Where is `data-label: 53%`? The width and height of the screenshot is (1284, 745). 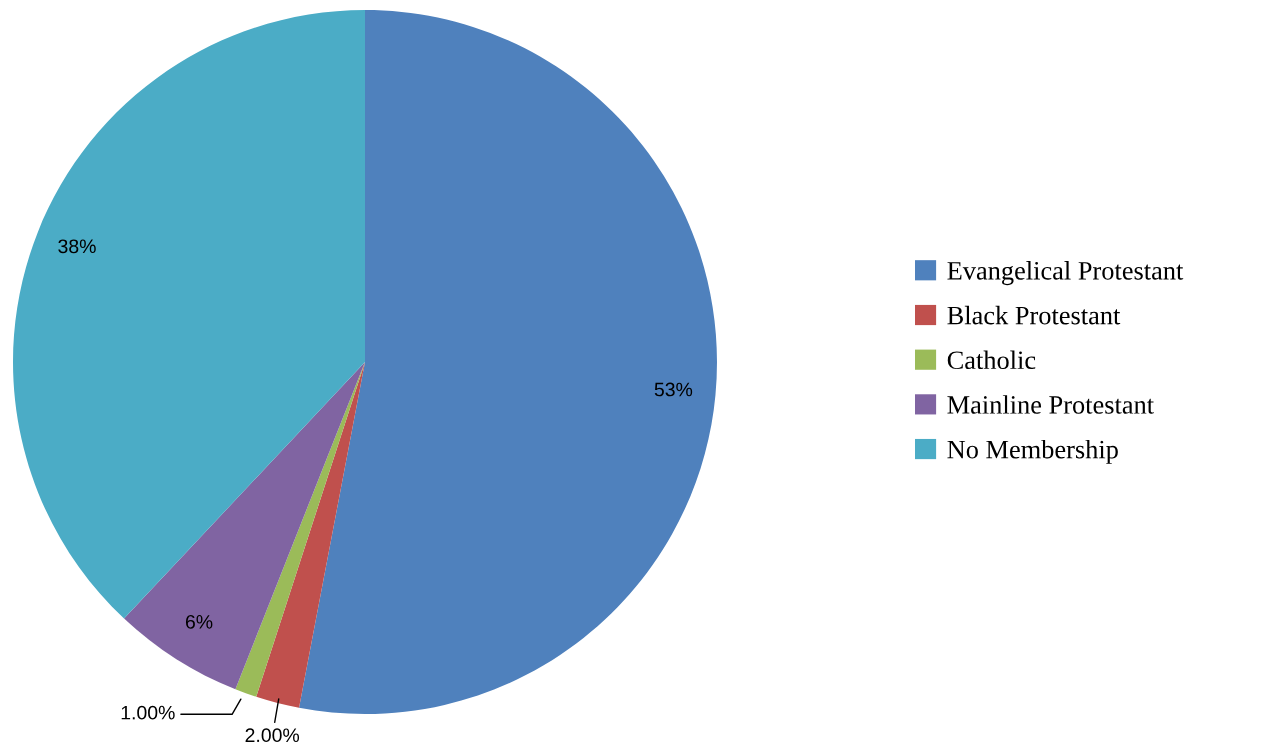
data-label: 53% is located at coordinates (673, 389).